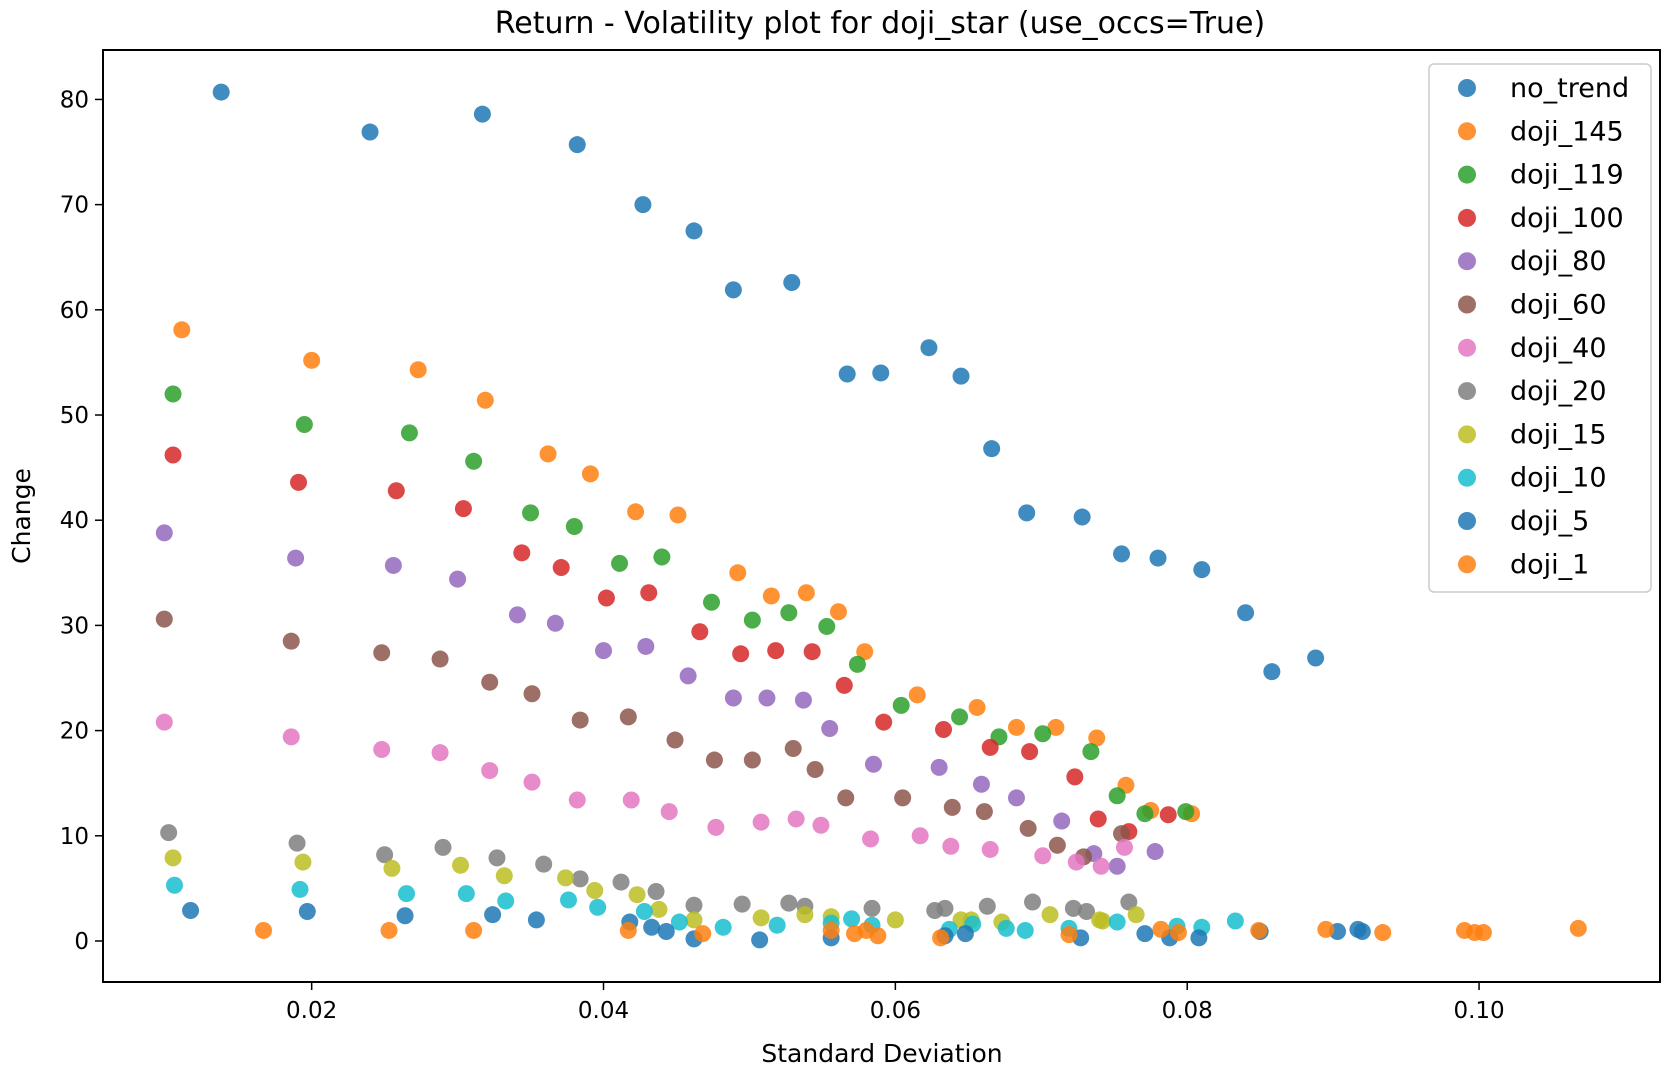 The height and width of the screenshot is (1070, 1672). Describe the element at coordinates (1567, 218) in the screenshot. I see `legend-label: doji_100` at that location.